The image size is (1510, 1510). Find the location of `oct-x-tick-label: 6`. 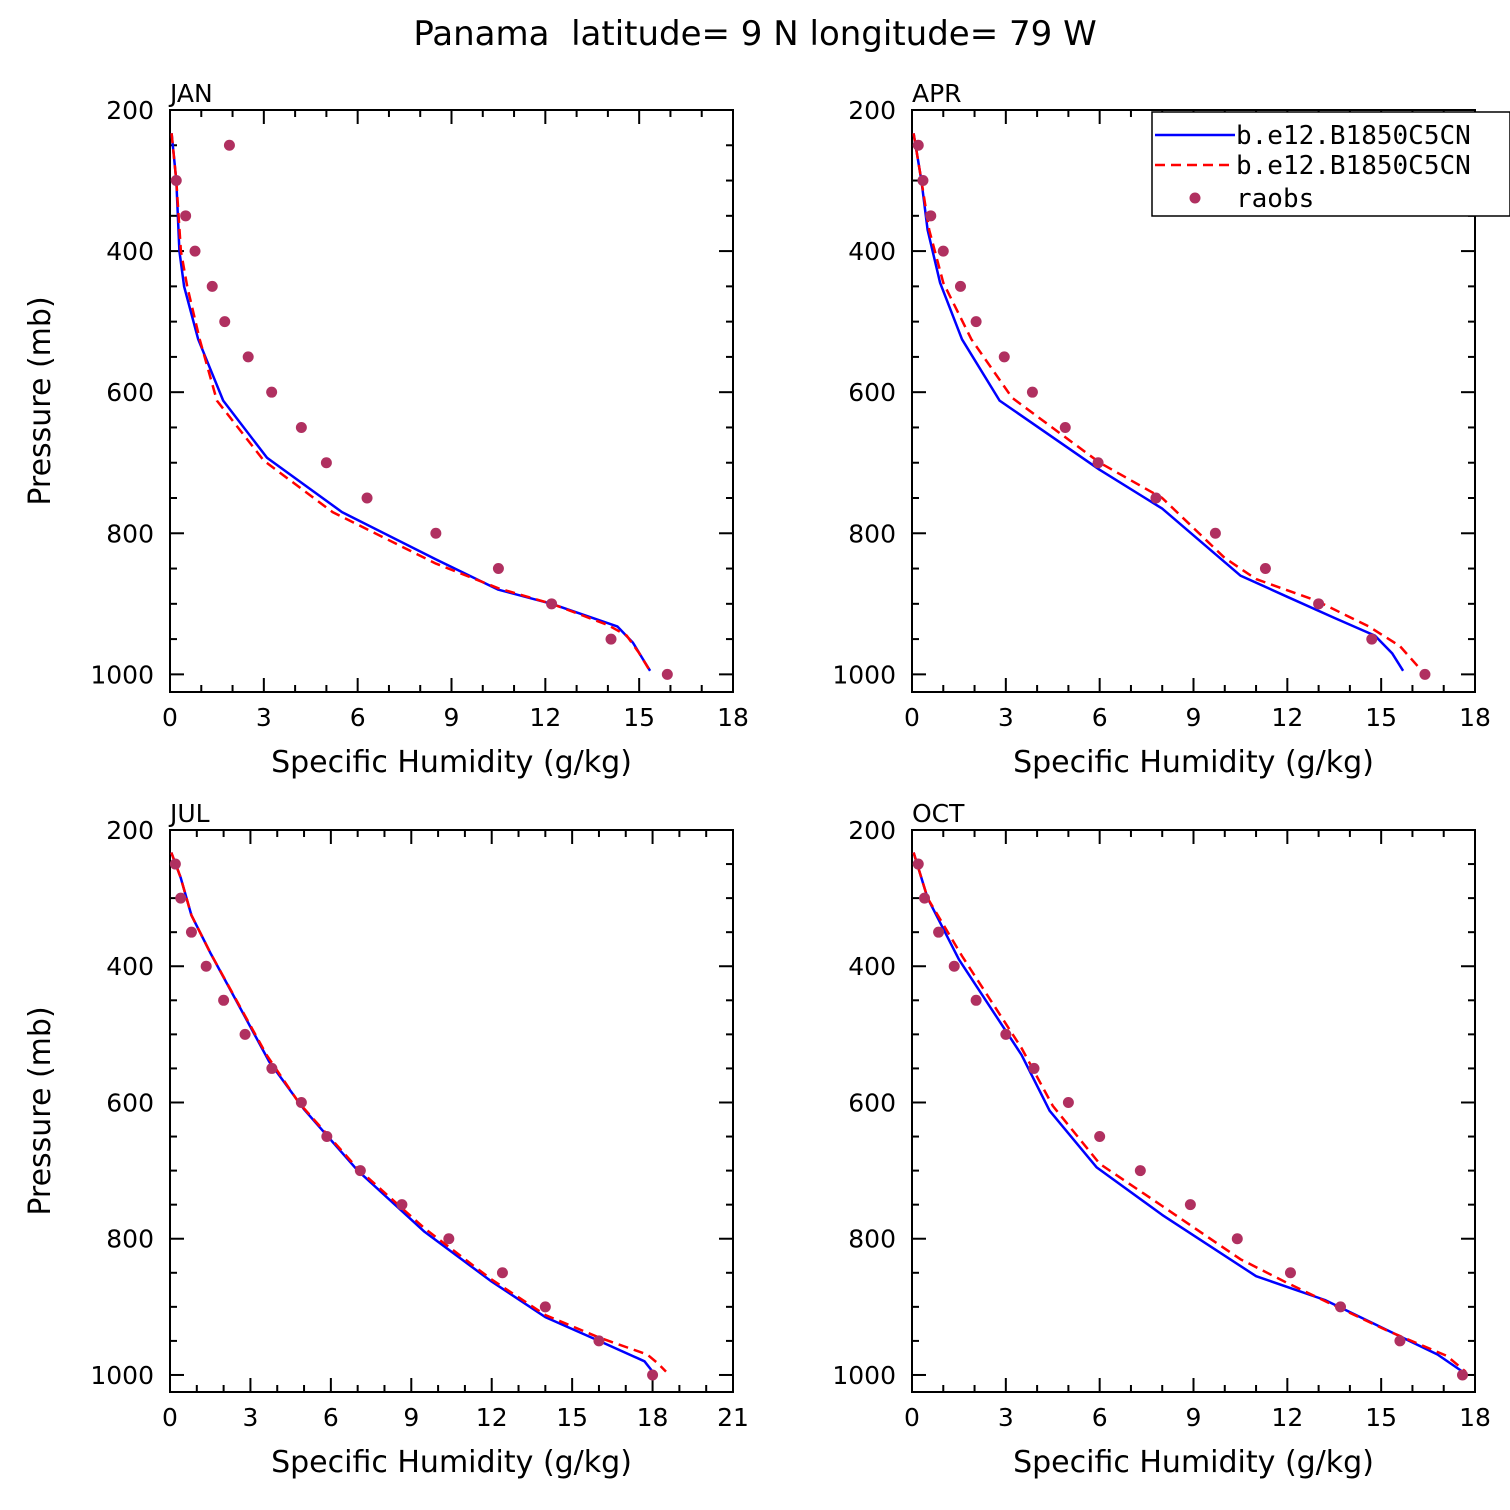

oct-x-tick-label: 6 is located at coordinates (1100, 1417).